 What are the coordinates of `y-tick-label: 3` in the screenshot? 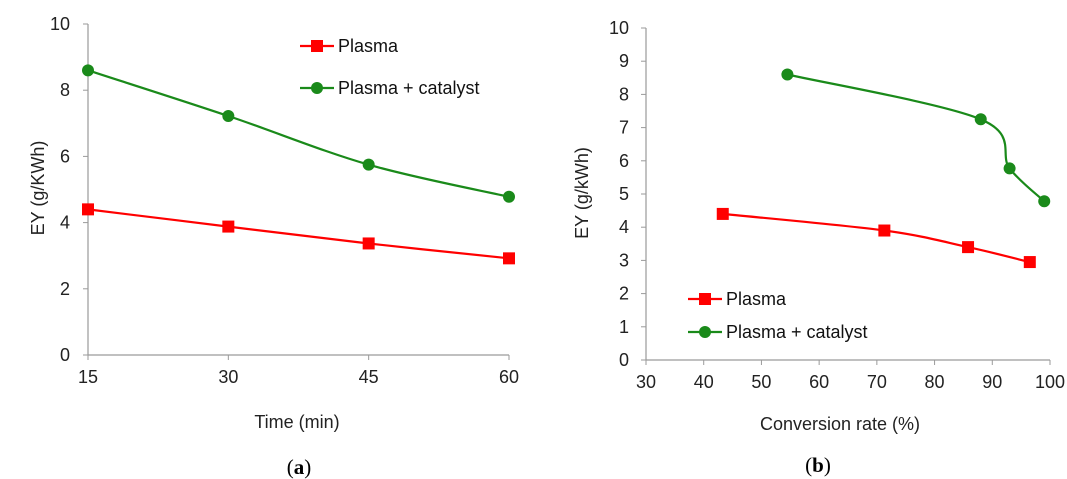 It's located at (624, 260).